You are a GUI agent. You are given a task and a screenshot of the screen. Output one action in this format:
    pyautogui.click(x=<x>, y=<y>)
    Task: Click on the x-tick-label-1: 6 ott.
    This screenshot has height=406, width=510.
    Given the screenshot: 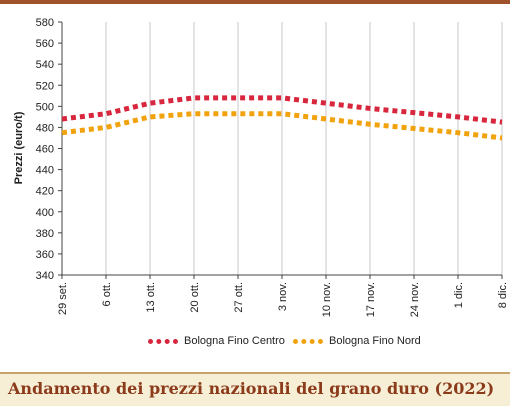 What is the action you would take?
    pyautogui.click(x=107, y=294)
    